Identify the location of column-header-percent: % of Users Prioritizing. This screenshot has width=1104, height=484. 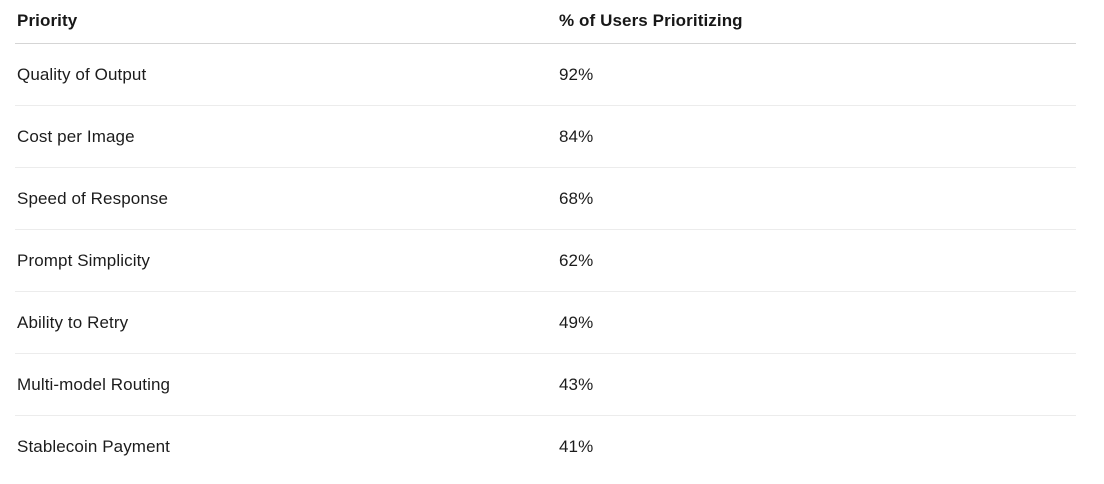
(816, 22).